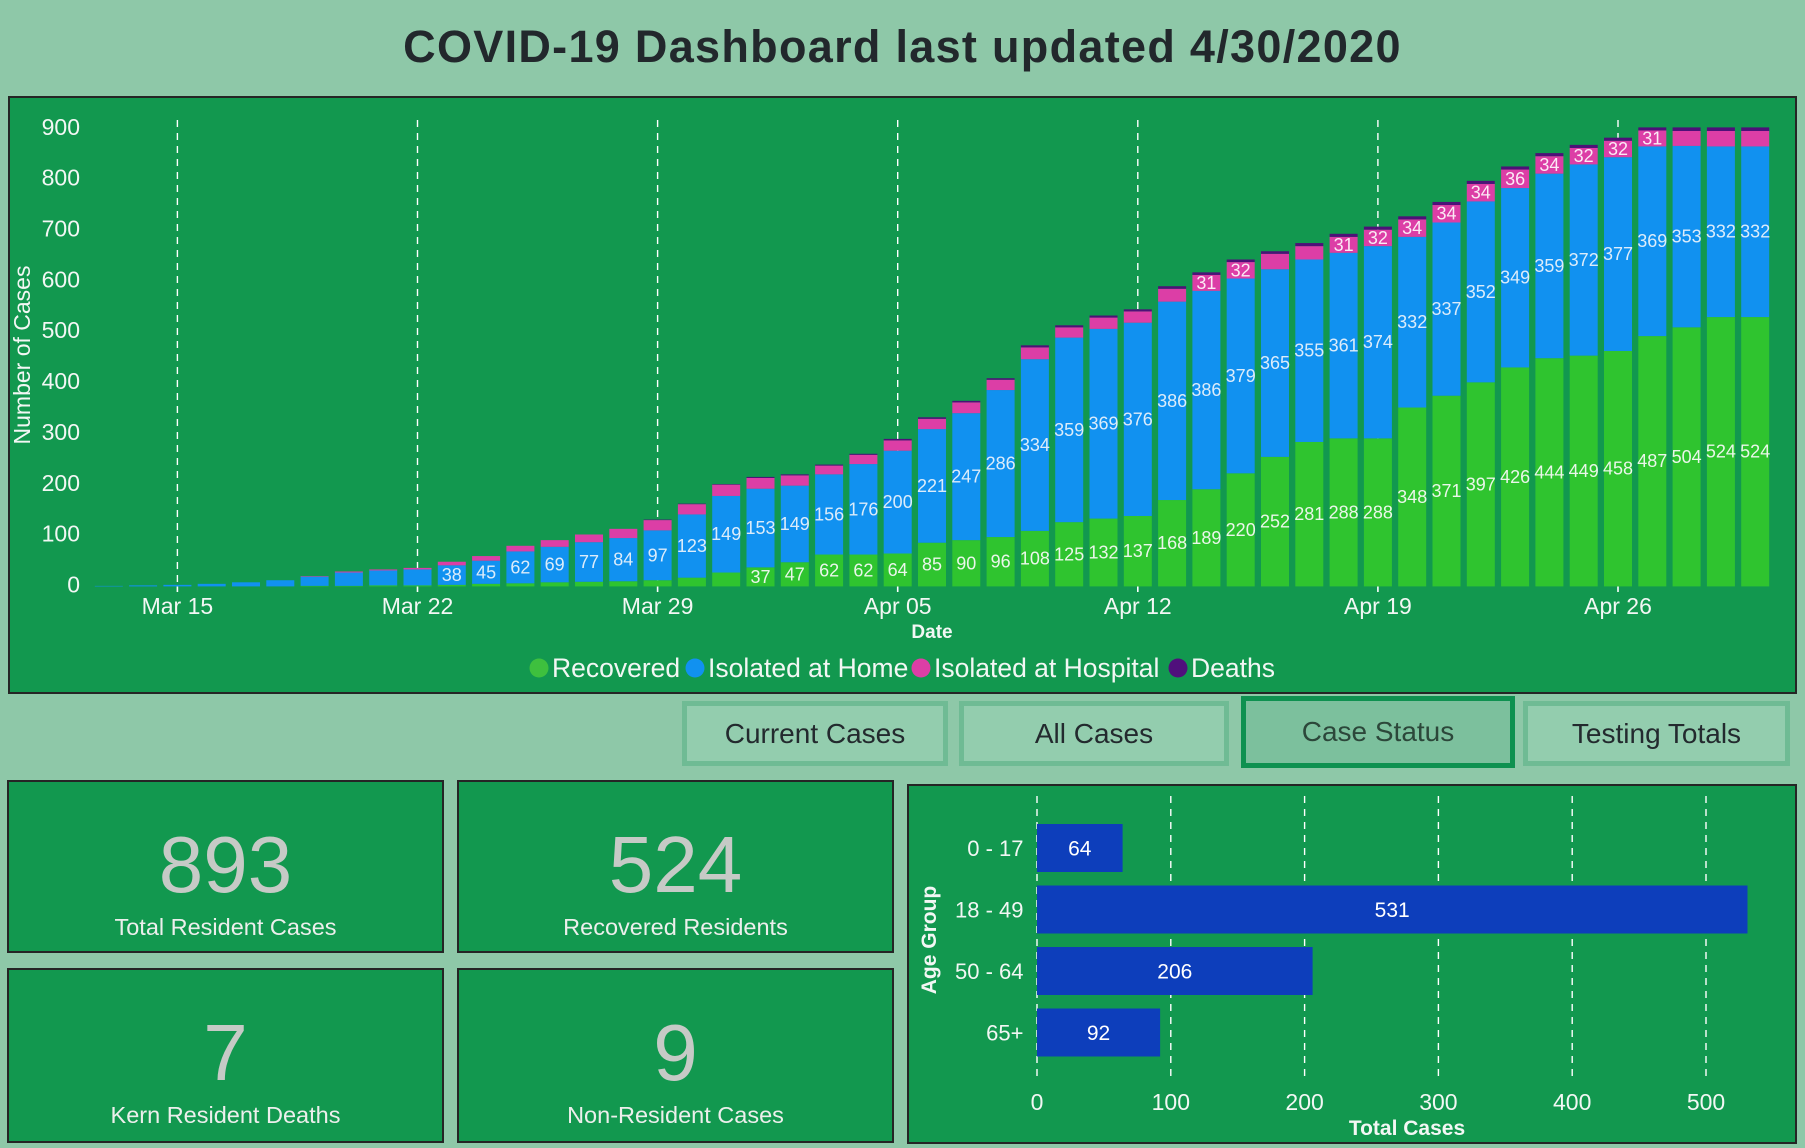  Describe the element at coordinates (1035, 559) in the screenshot. I see `svg-text: 108` at that location.